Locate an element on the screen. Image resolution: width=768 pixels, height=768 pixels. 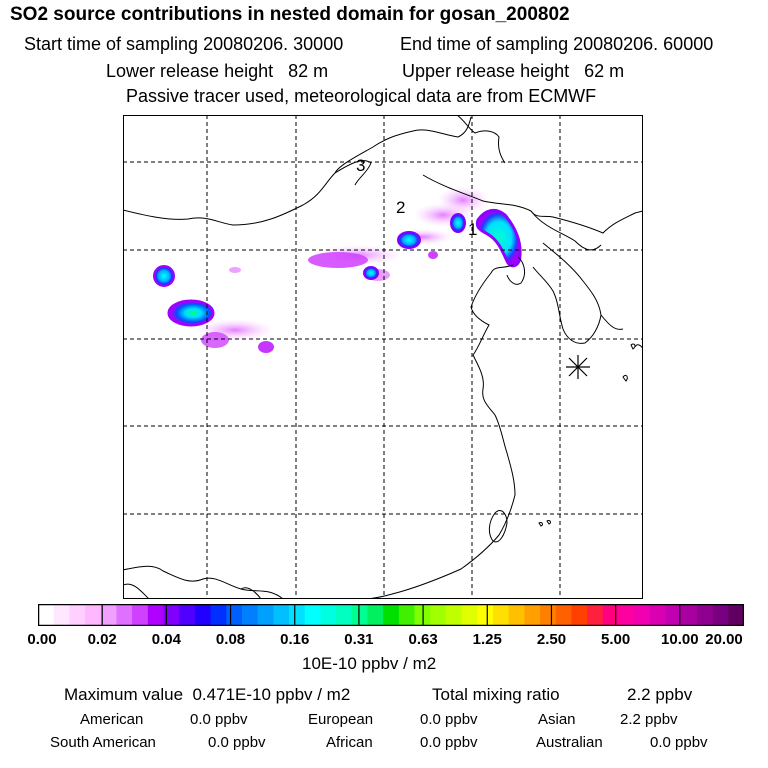
region-name-european: European is located at coordinates (341, 719).